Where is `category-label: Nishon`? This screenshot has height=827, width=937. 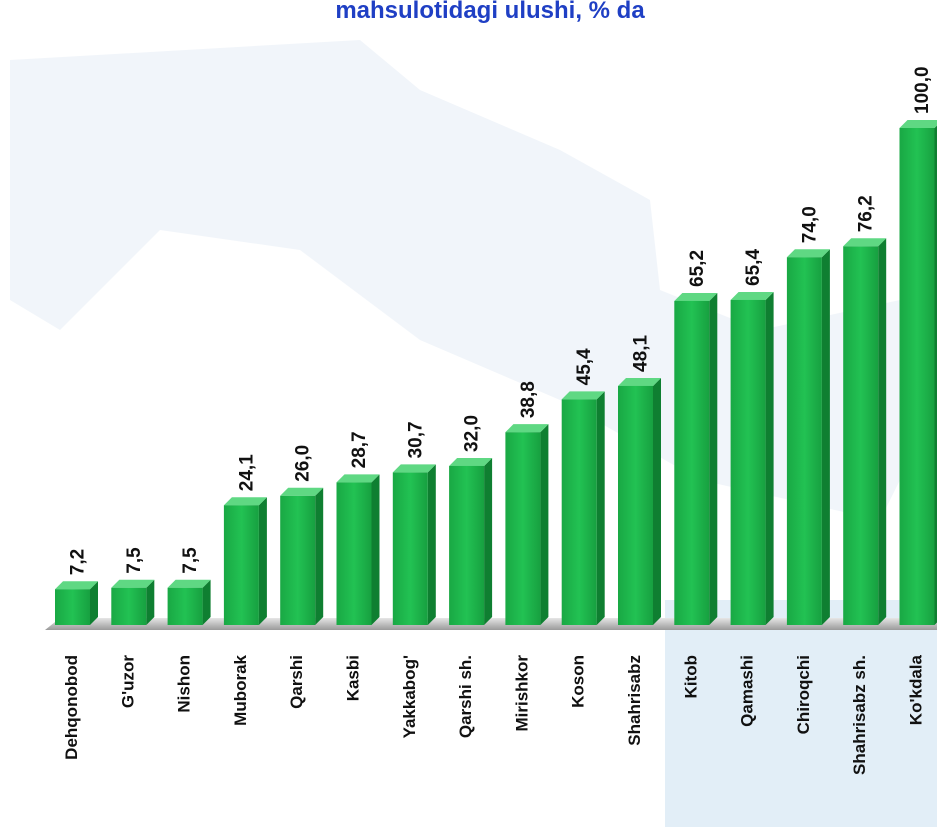 category-label: Nishon is located at coordinates (184, 684).